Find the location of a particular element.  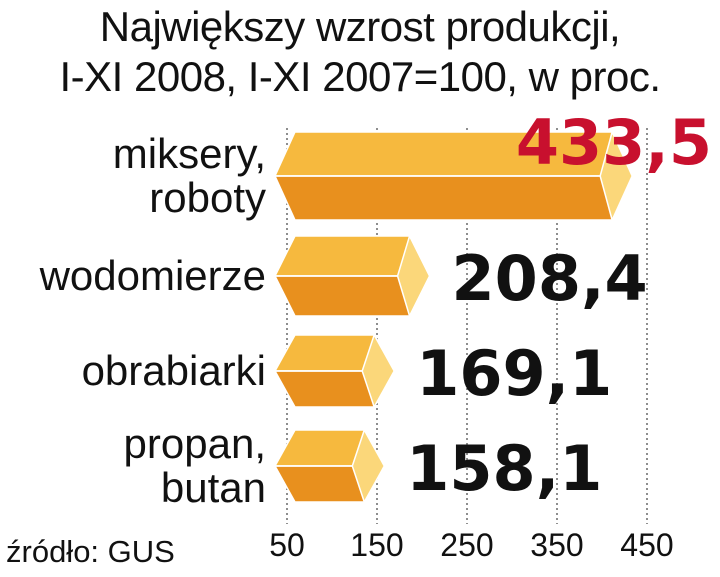

value-label-1: 208,4 is located at coordinates (550, 278).